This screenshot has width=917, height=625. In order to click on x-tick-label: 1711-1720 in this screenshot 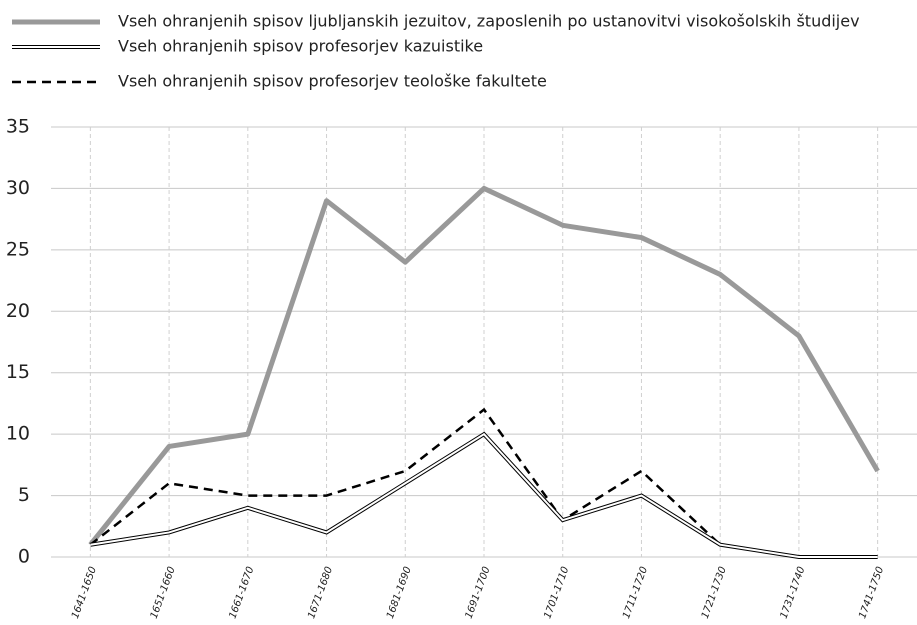, I will do `click(635, 592)`.